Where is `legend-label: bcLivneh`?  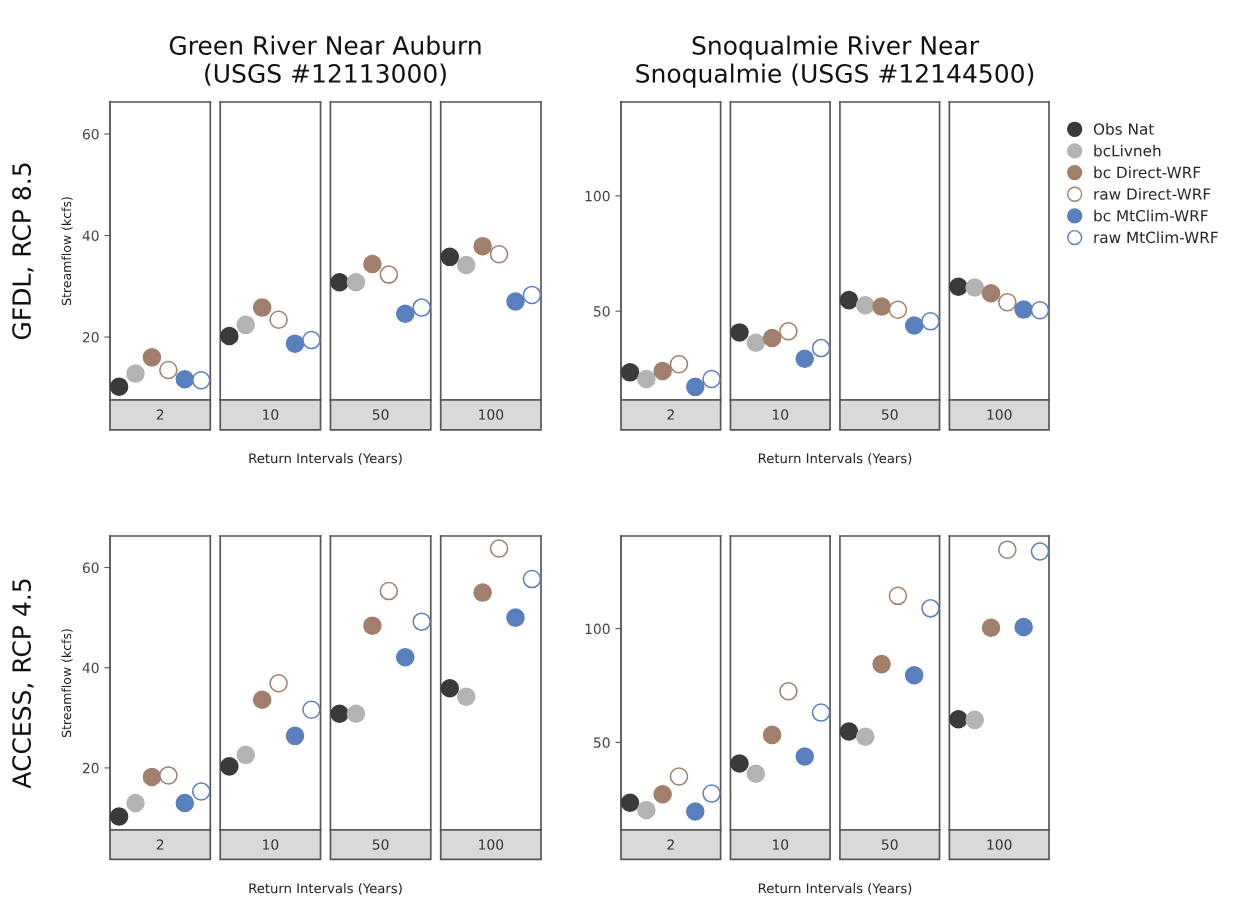 legend-label: bcLivneh is located at coordinates (1127, 150).